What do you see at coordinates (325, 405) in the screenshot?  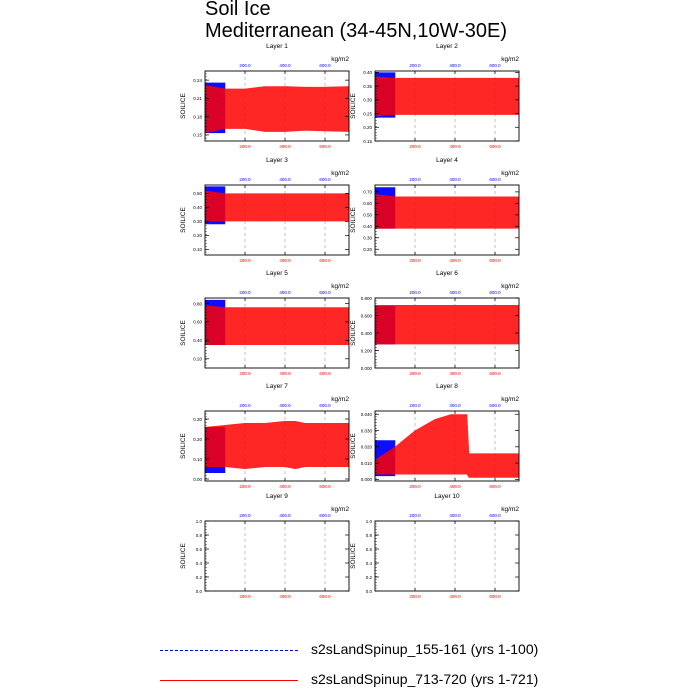 I see `layer-7-top-xtick-label: 600.0` at bounding box center [325, 405].